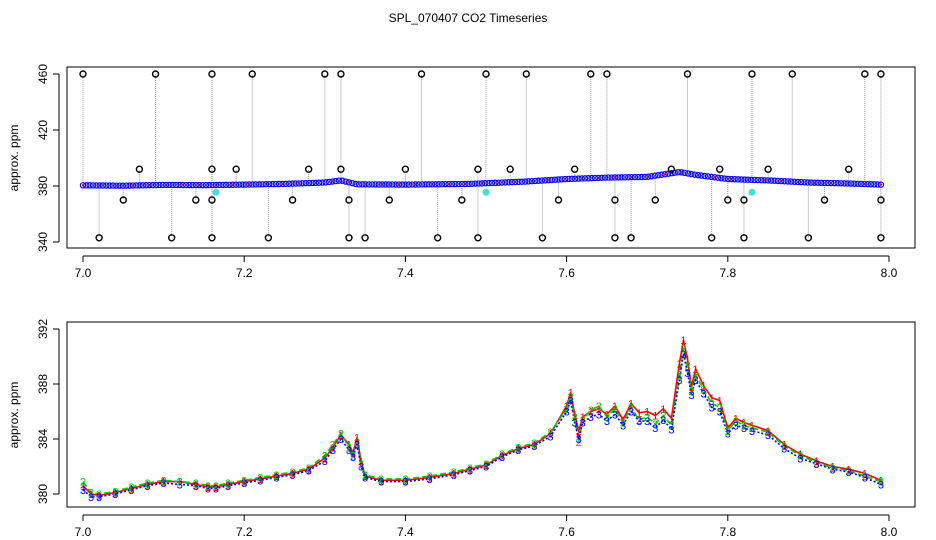 The height and width of the screenshot is (540, 936). What do you see at coordinates (727, 532) in the screenshot?
I see `bottom-x-tick-label: 7.8` at bounding box center [727, 532].